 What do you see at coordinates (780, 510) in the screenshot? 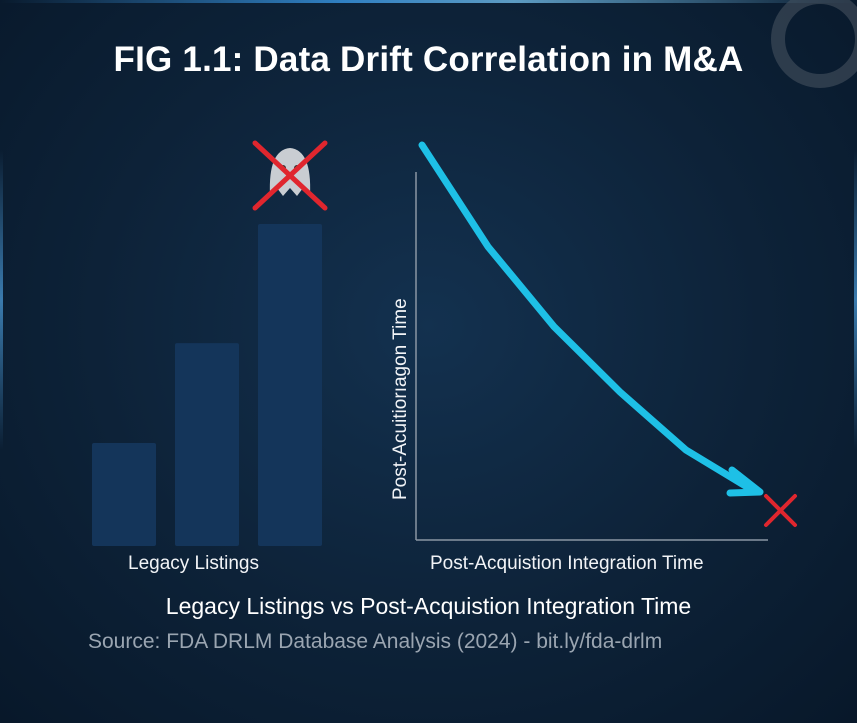
I see `end-cross-icon` at bounding box center [780, 510].